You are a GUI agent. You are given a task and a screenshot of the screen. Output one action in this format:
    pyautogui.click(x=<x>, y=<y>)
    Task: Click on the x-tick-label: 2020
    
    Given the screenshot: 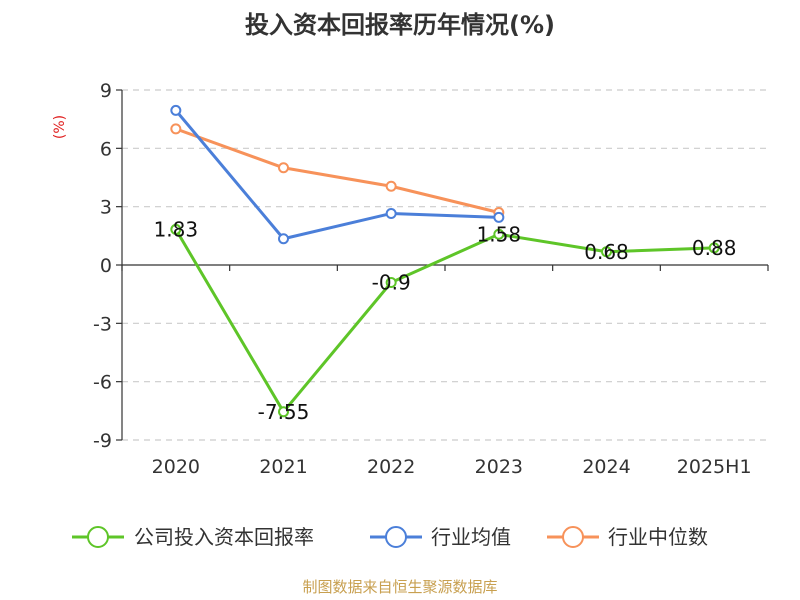 What is the action you would take?
    pyautogui.click(x=176, y=467)
    